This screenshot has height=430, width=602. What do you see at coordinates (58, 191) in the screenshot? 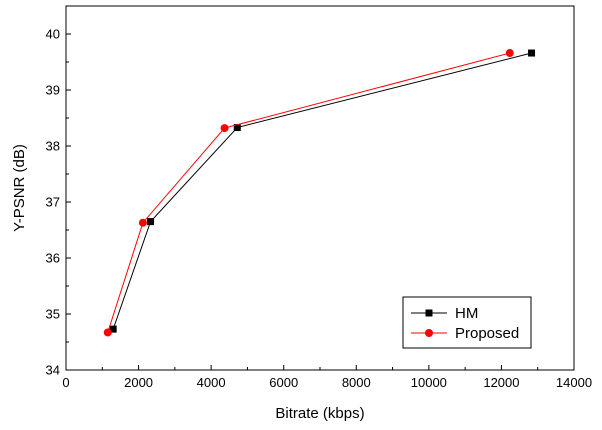
I see `y-axis-ticks: 34 35 36 37 38 39 40` at bounding box center [58, 191].